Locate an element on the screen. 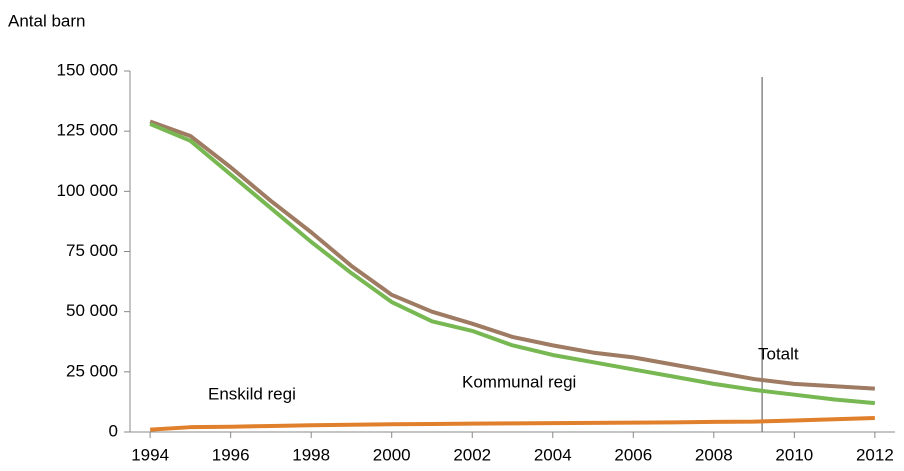  y-tick-label: 25 000 is located at coordinates (92, 370).